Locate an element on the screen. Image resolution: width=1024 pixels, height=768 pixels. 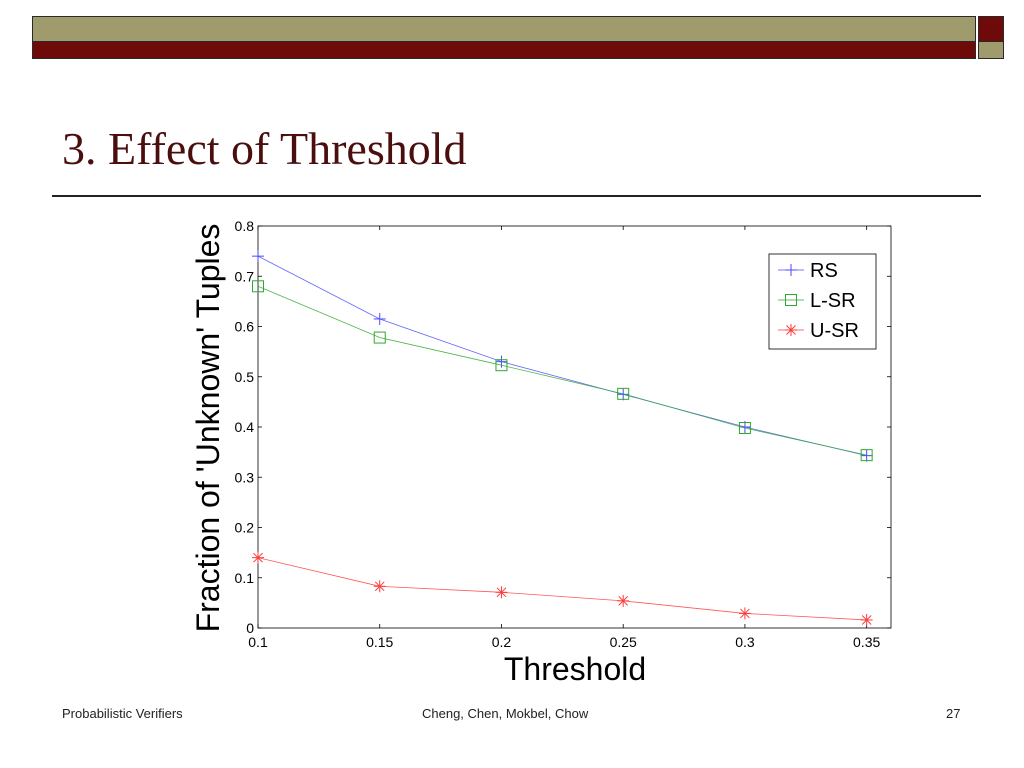
footer-page-number: 27 is located at coordinates (953, 713).